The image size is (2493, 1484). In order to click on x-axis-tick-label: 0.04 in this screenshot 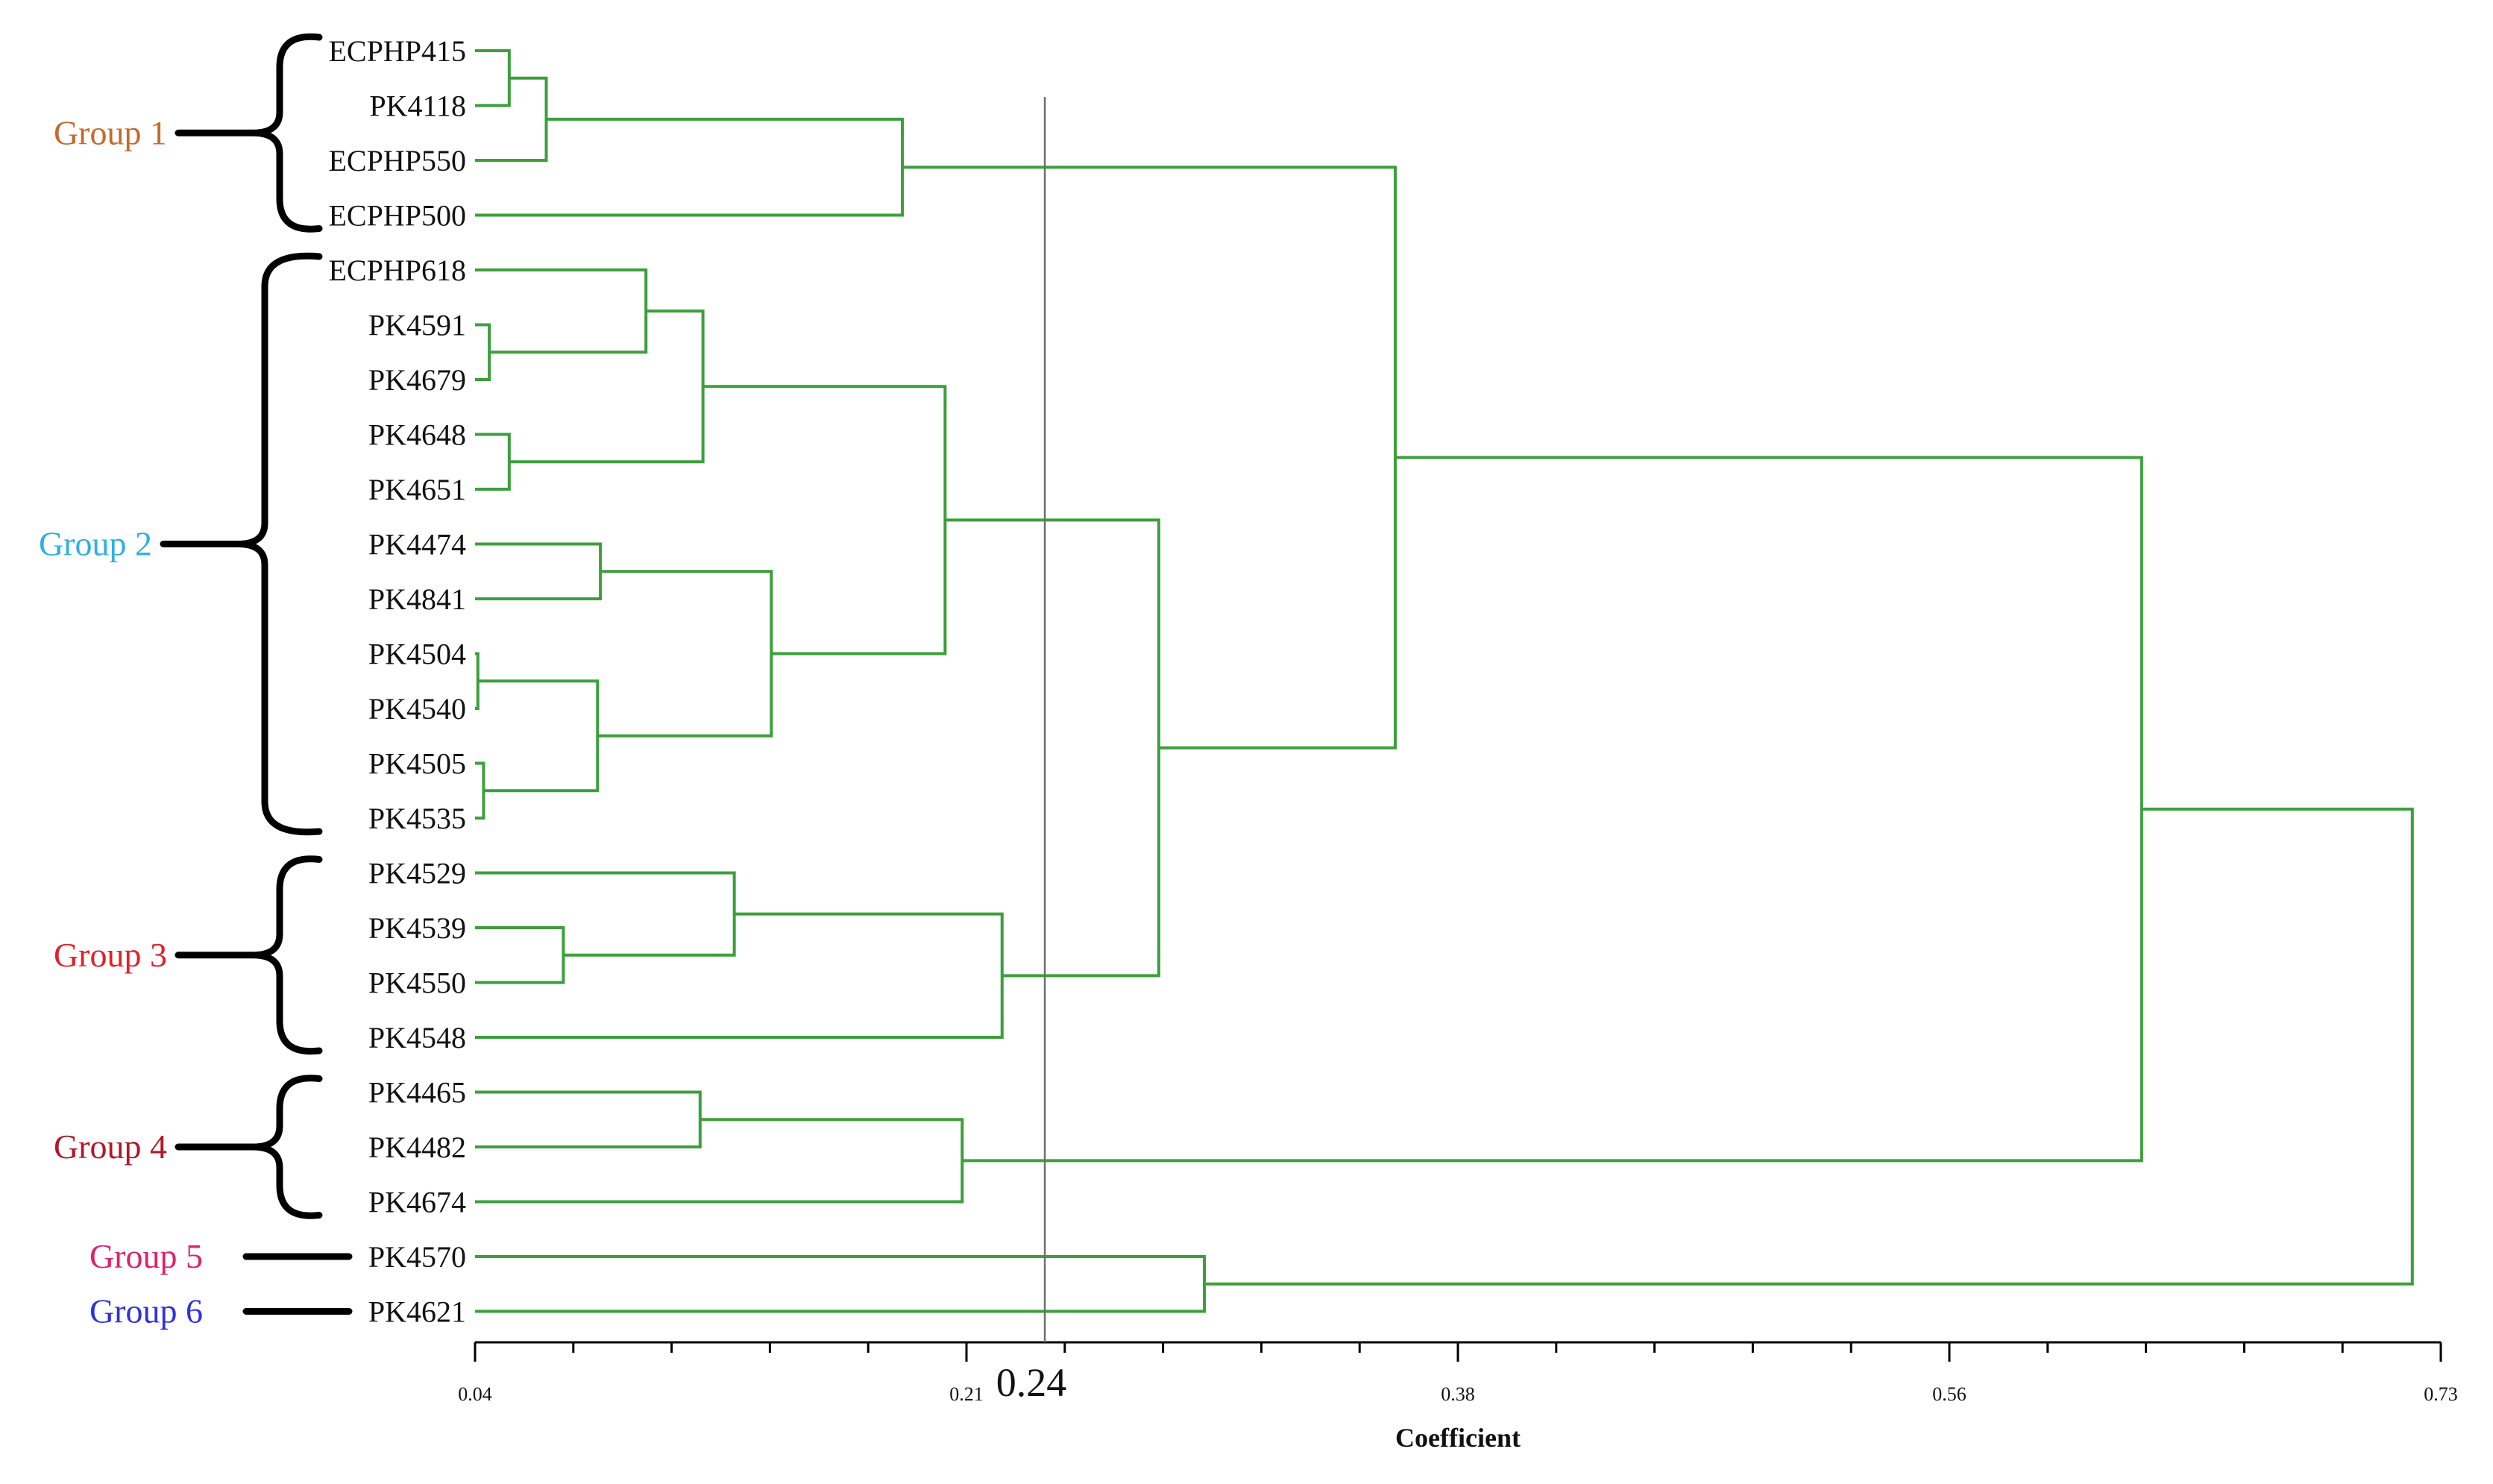, I will do `click(475, 1394)`.